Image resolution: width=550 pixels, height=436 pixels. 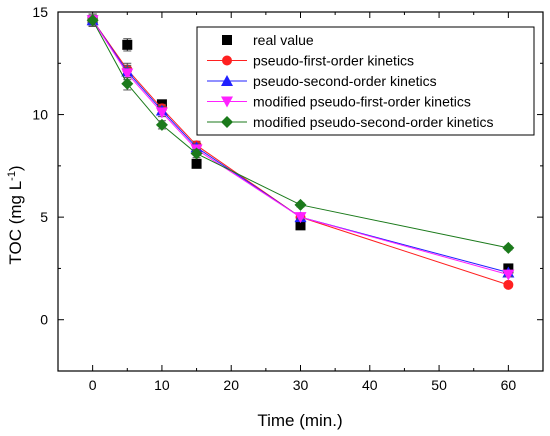 I want to click on y-axis-title-main: TOC (mg L, so click(x=15, y=223).